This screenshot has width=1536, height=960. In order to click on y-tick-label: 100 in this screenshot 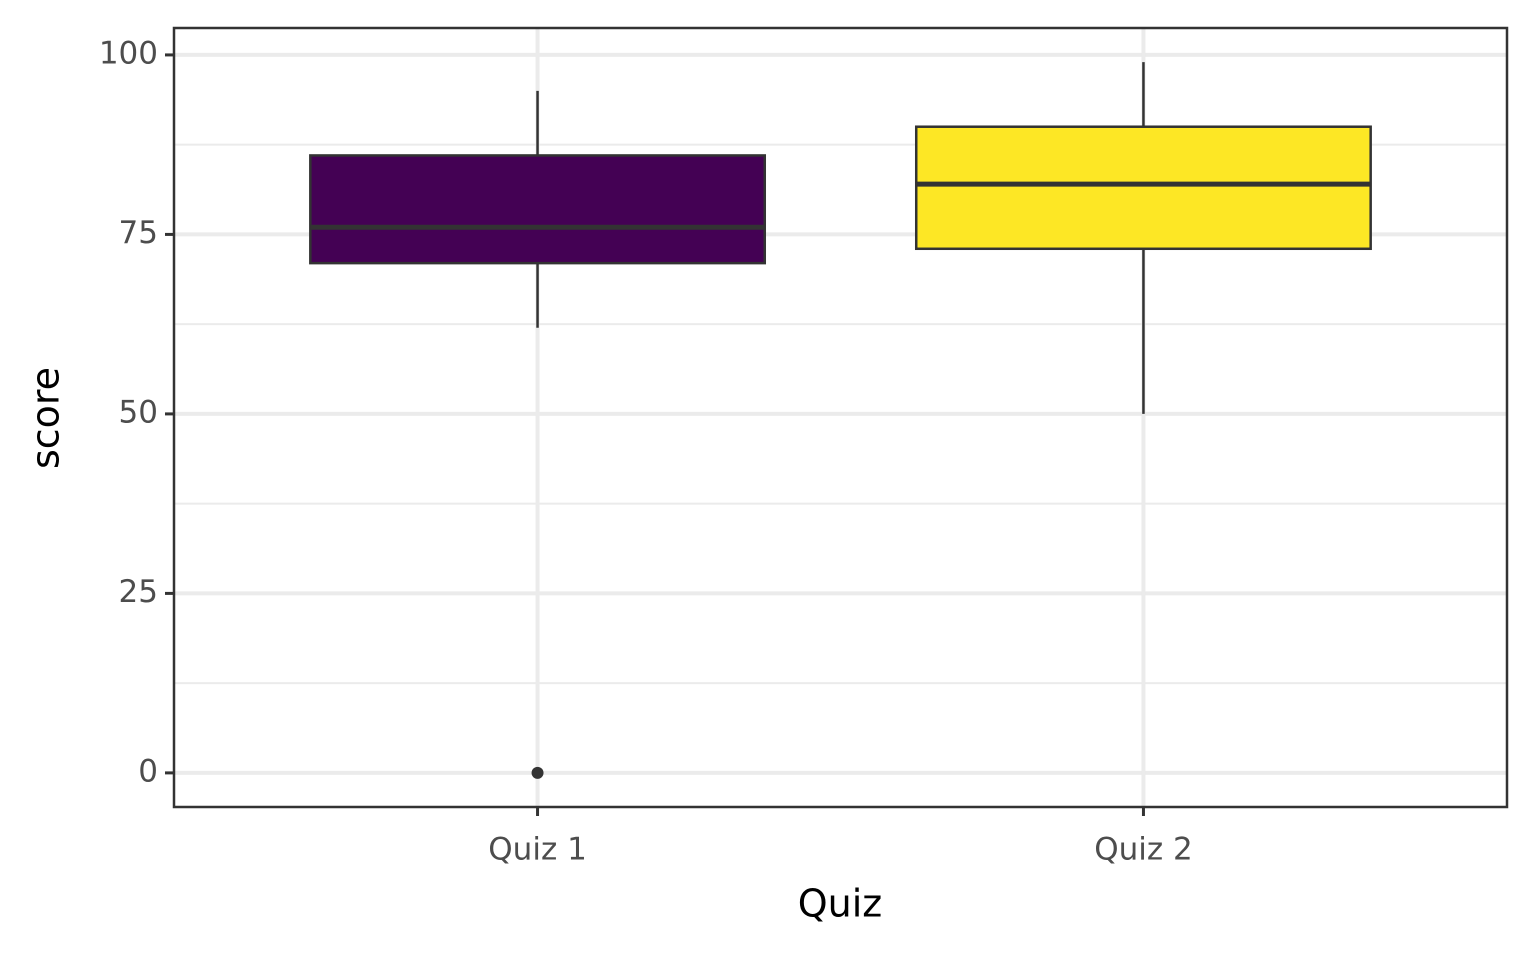, I will do `click(128, 53)`.